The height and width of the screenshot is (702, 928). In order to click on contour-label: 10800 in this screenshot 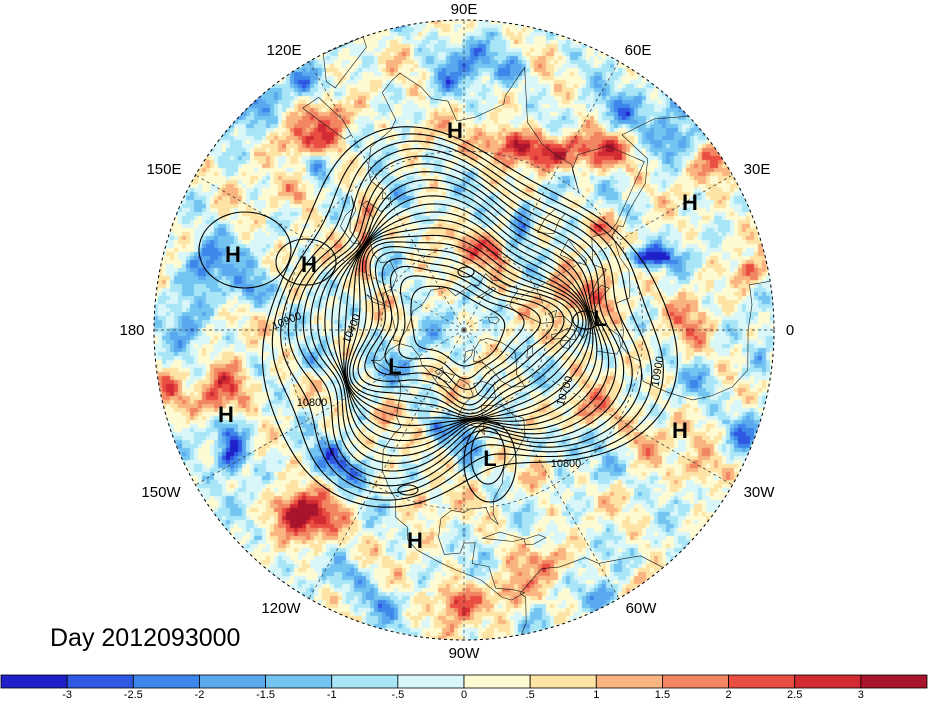, I will do `click(566, 464)`.